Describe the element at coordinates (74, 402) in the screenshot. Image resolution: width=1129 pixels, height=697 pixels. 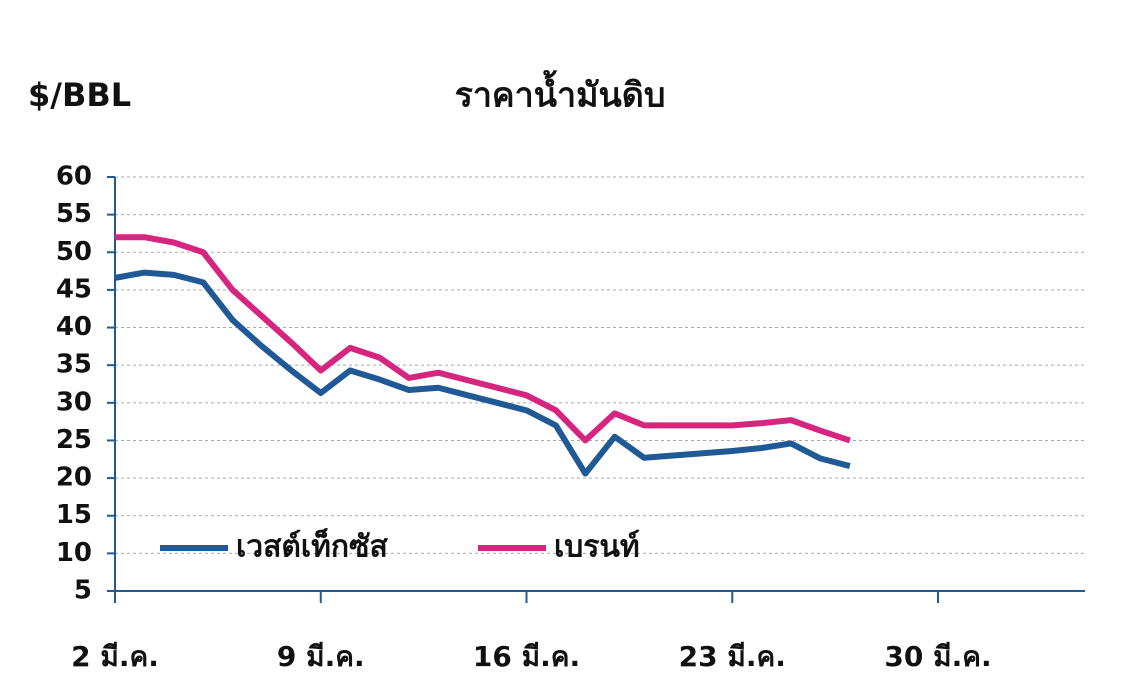
I see `y-tick-label: 30` at that location.